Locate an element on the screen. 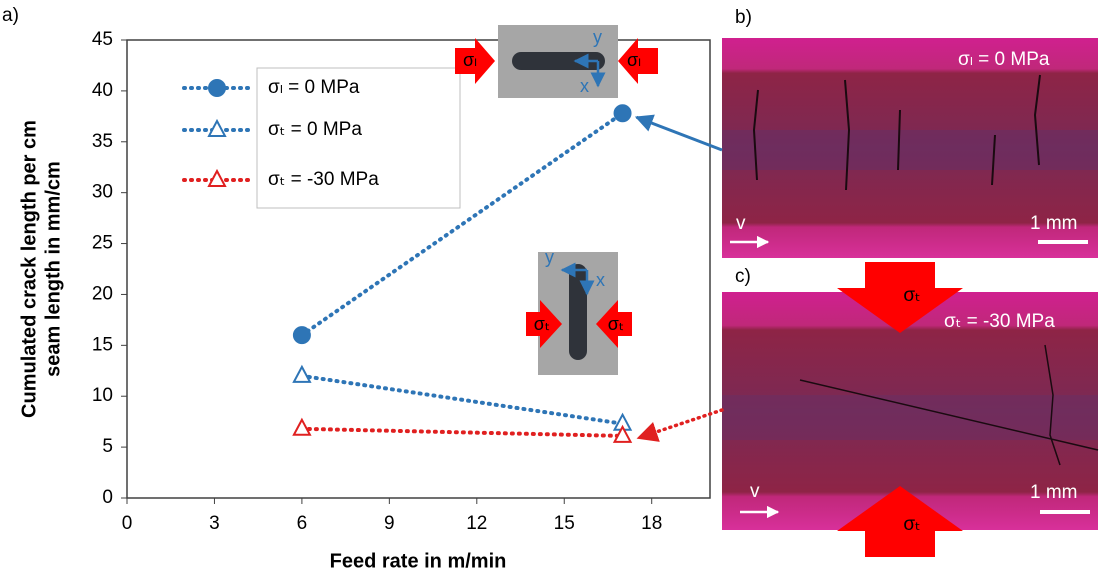 Image resolution: width=1103 pixels, height=577 pixels. x-axis-label: Feed rate in m/min is located at coordinates (418, 561).